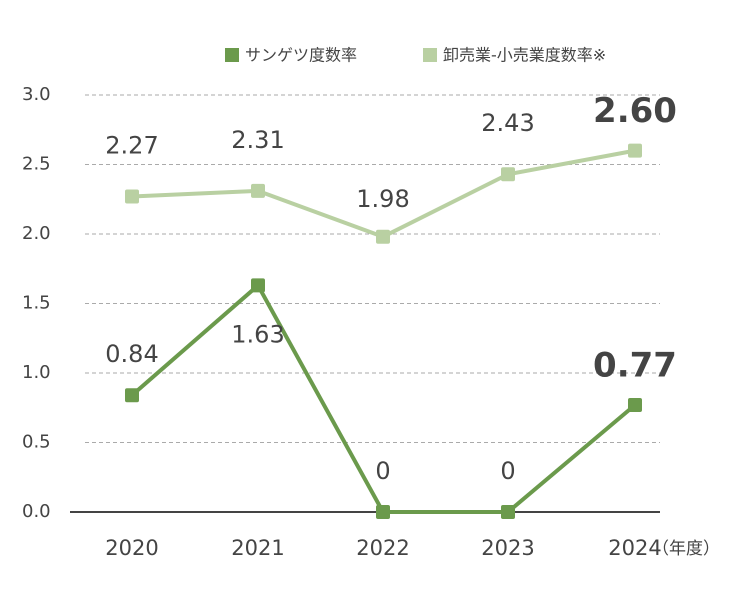 The image size is (731, 598). Describe the element at coordinates (257, 548) in the screenshot. I see `x-tick-label: 2021` at that location.